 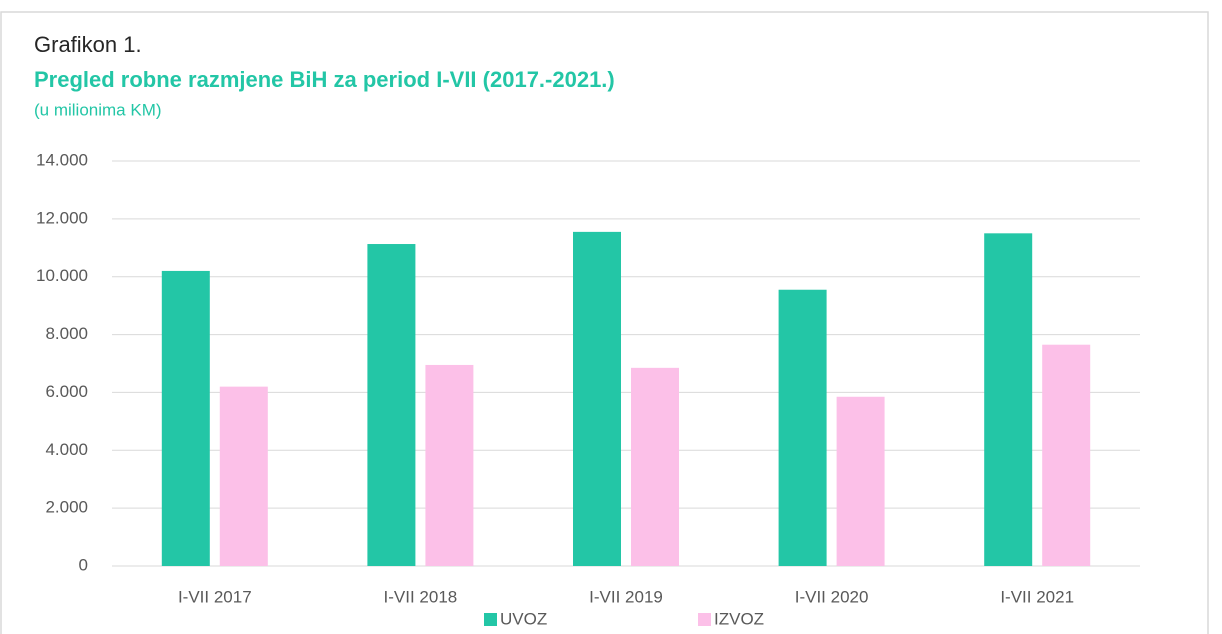 What do you see at coordinates (66, 391) in the screenshot?
I see `y-tick-label: 6.000` at bounding box center [66, 391].